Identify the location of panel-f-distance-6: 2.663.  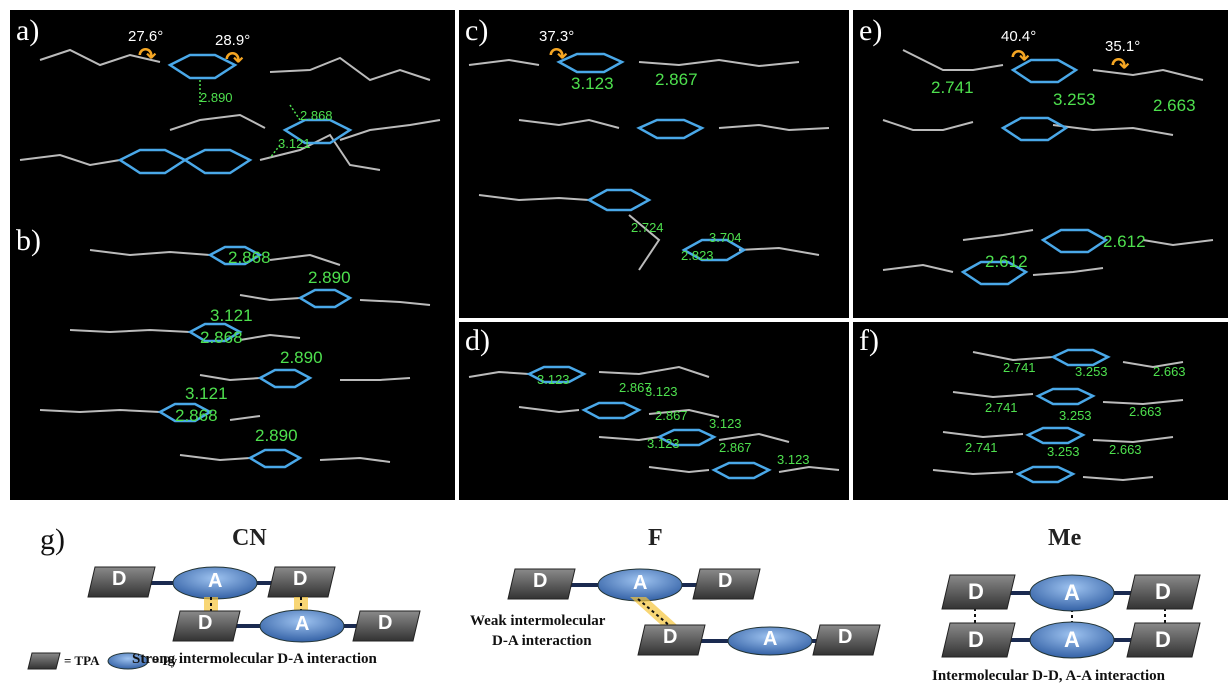
(1145, 411).